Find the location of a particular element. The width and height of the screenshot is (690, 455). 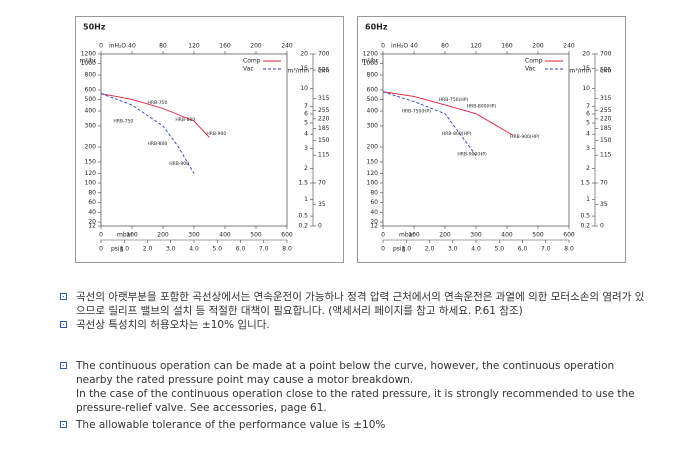

curve-label: HRB-900(HP) is located at coordinates (472, 154).